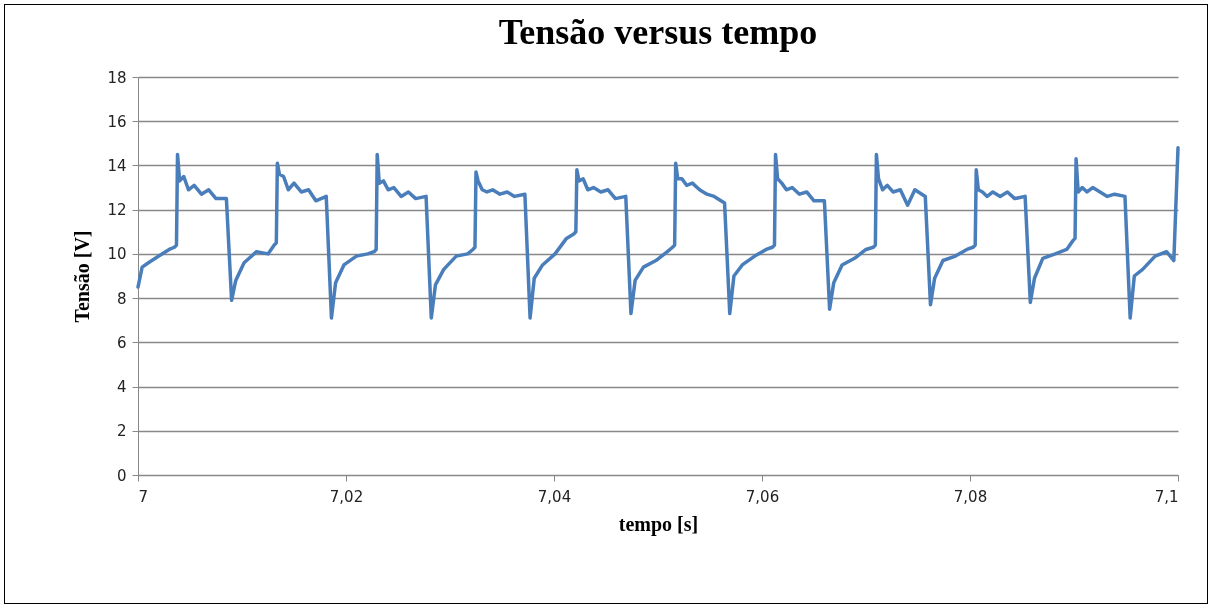  What do you see at coordinates (121, 431) in the screenshot?
I see `y-tick-label: 2` at bounding box center [121, 431].